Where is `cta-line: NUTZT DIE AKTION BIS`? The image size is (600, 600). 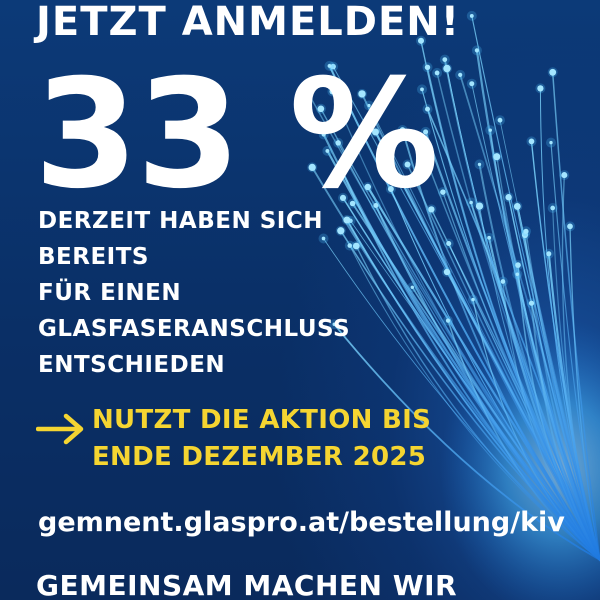
cta-line: NUTZT DIE AKTION BIS is located at coordinates (262, 420).